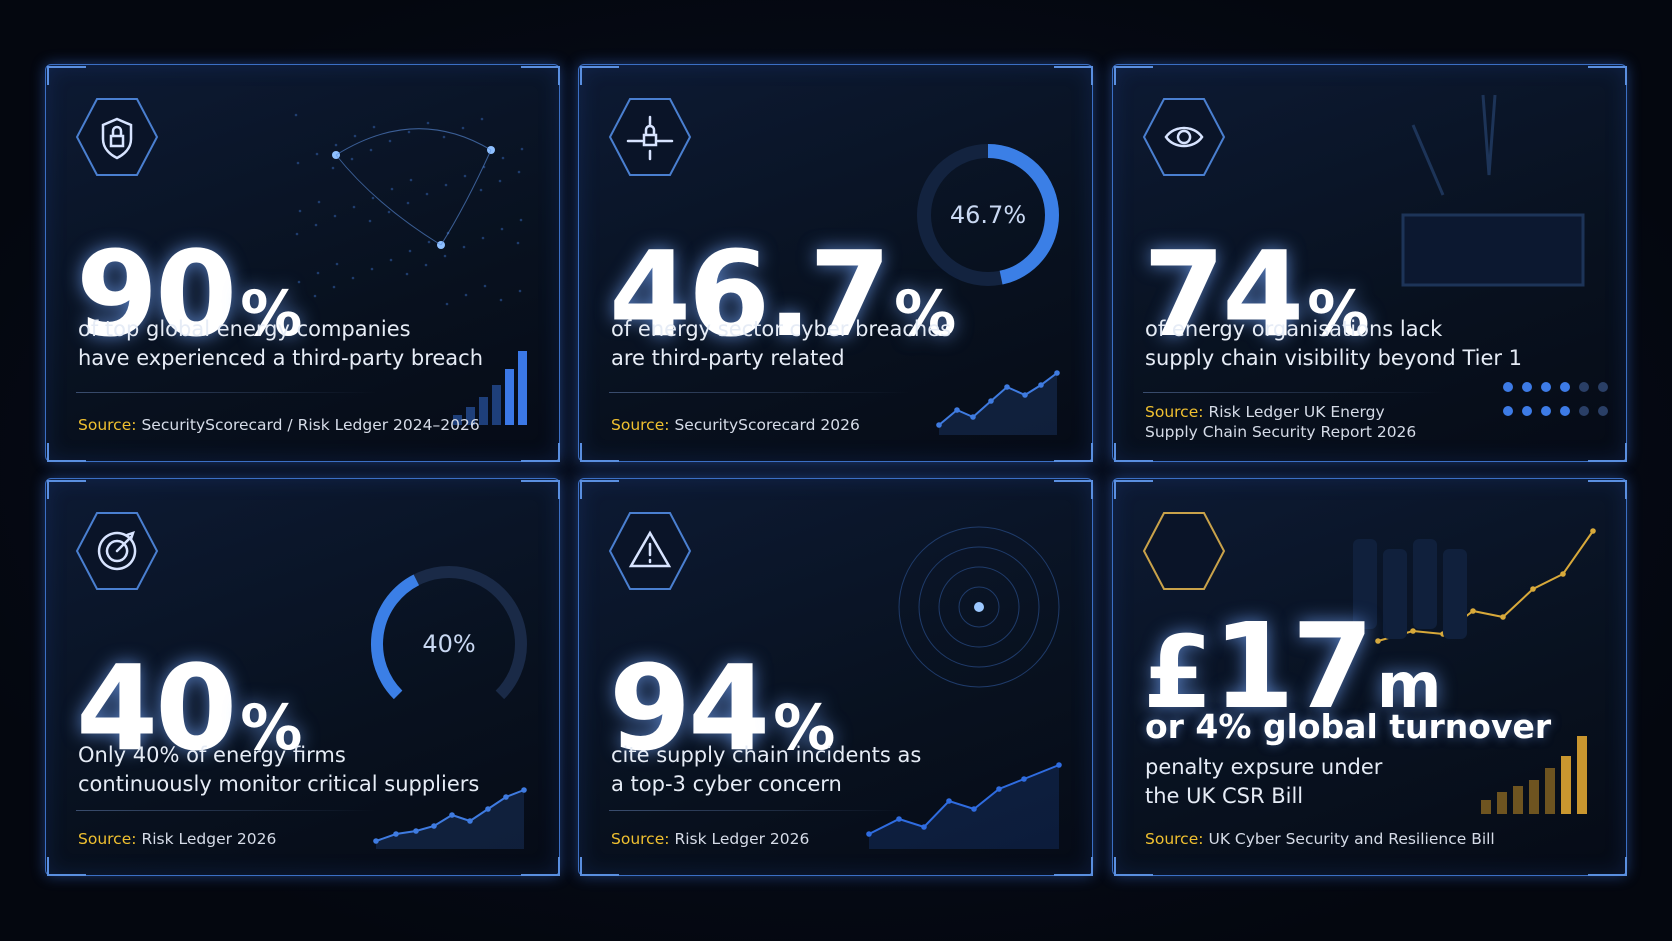  Describe the element at coordinates (395, 637) in the screenshot. I see `gauge-arc` at that location.